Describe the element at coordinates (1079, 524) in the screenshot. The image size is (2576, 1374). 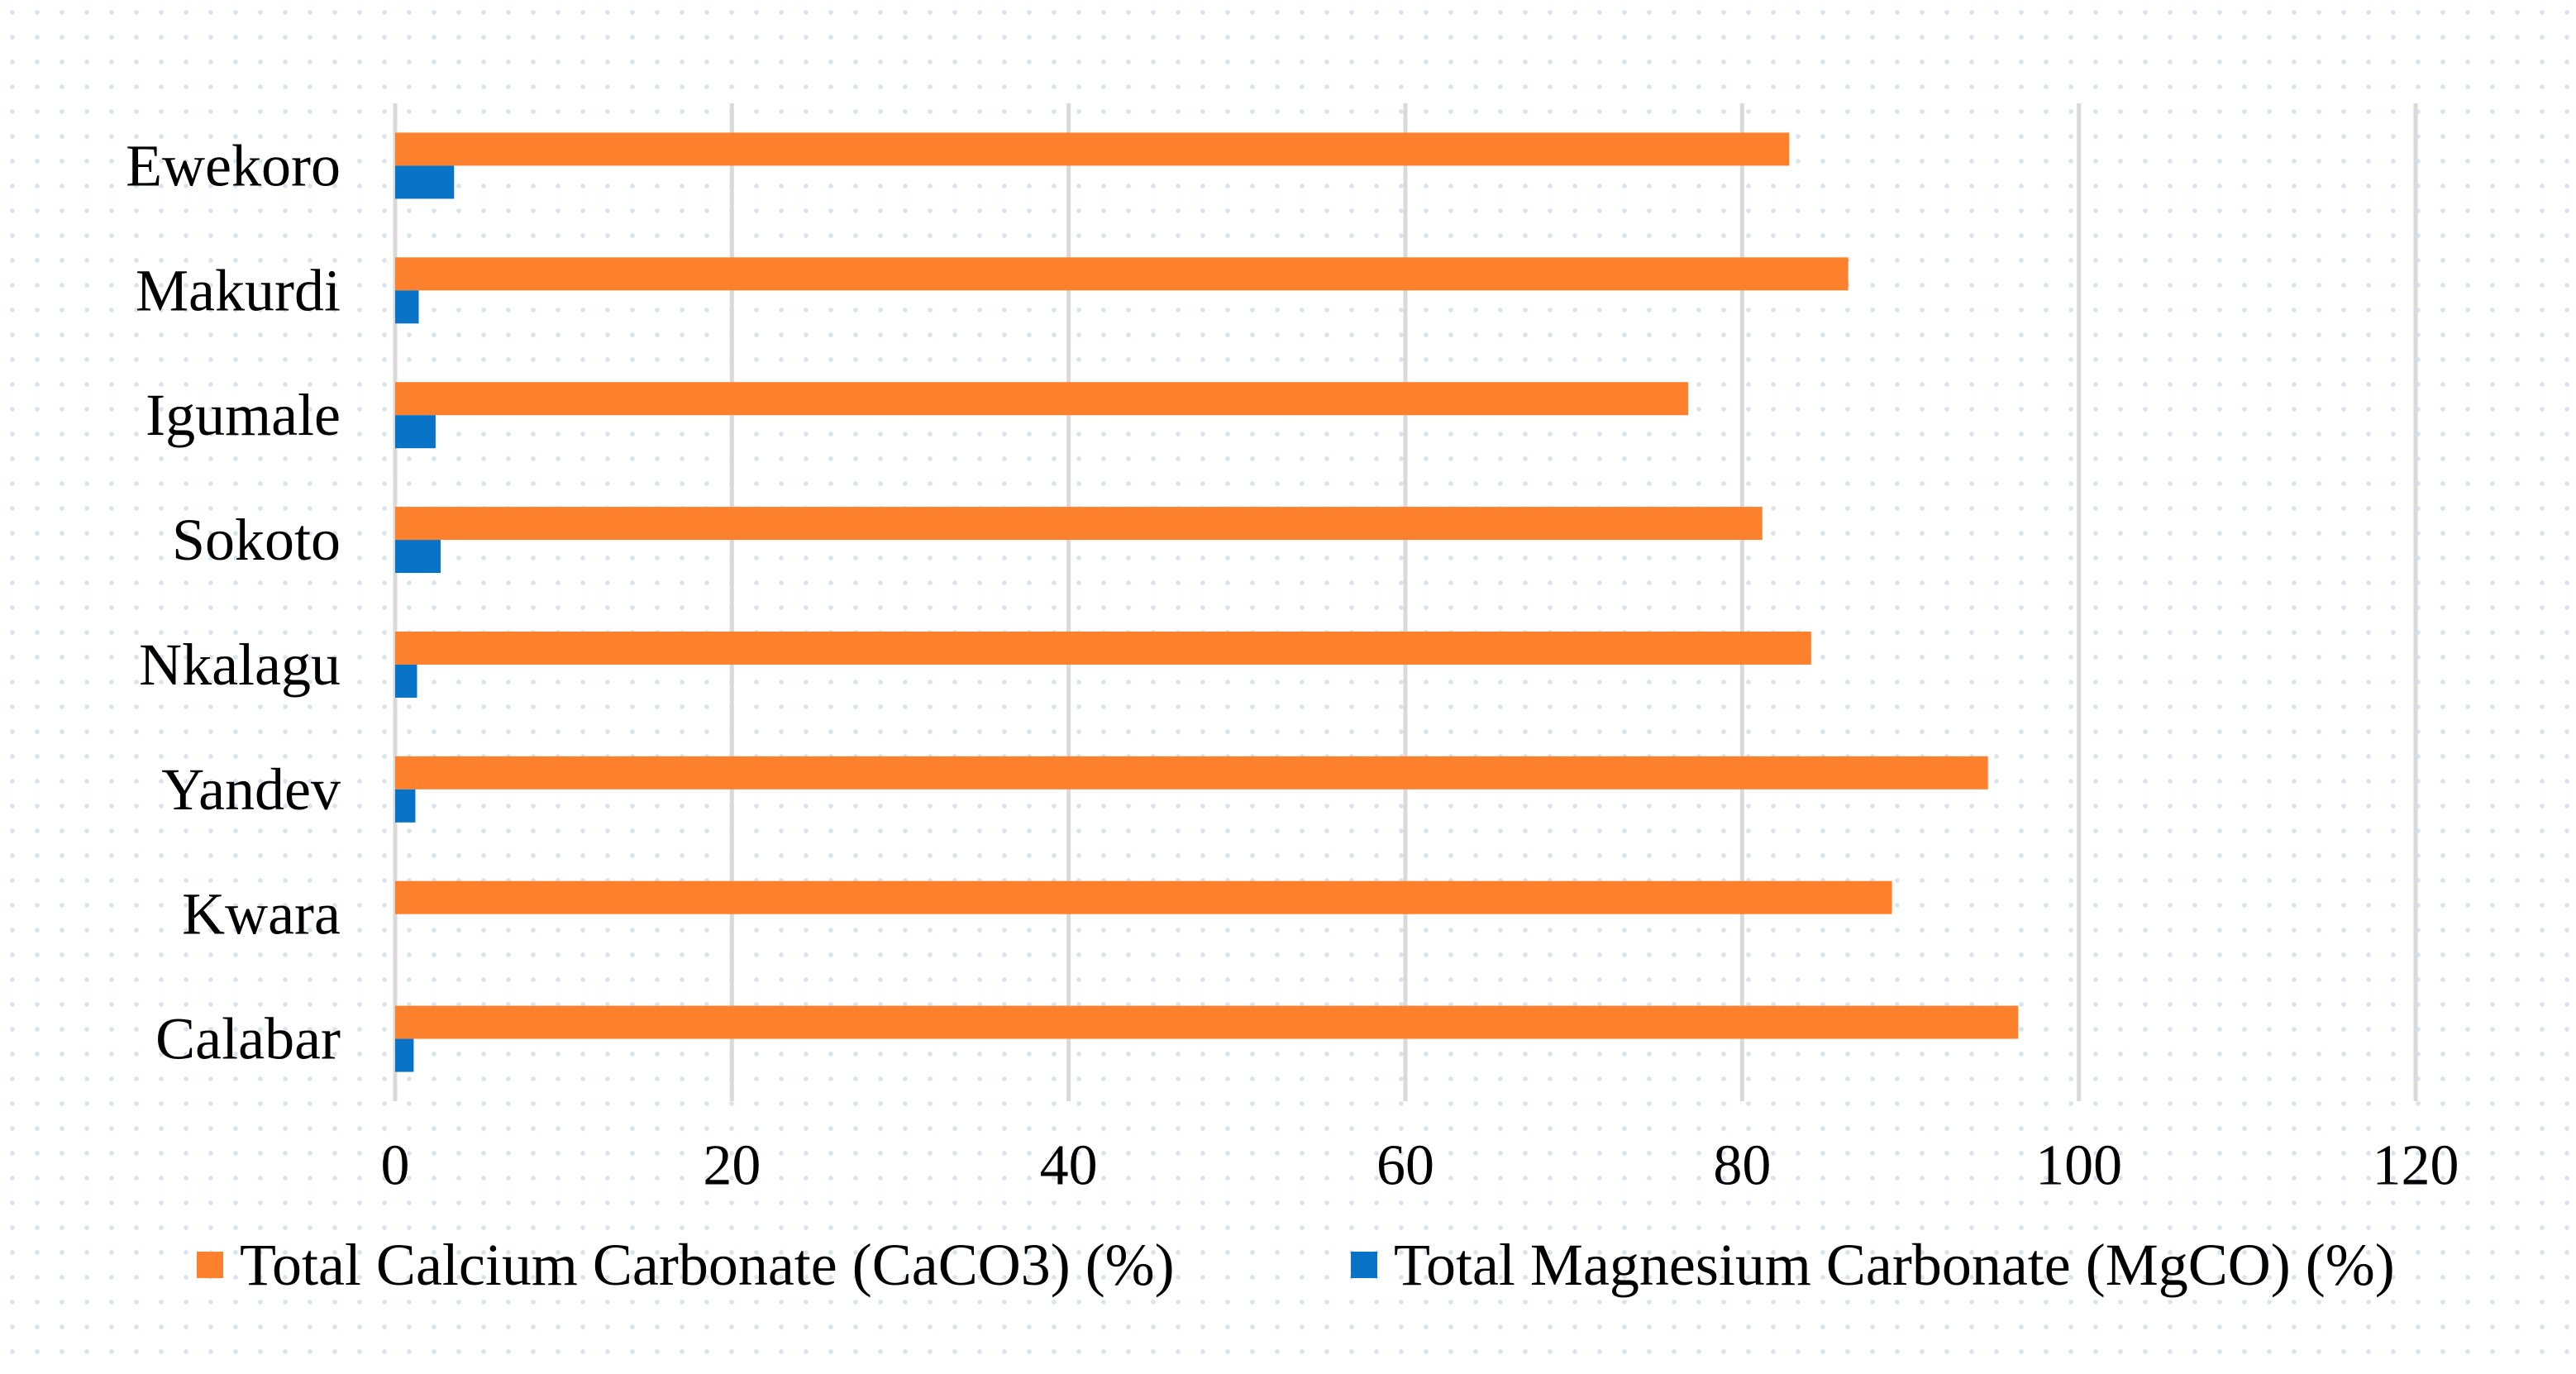
I see `bar-sokoto-caco3` at that location.